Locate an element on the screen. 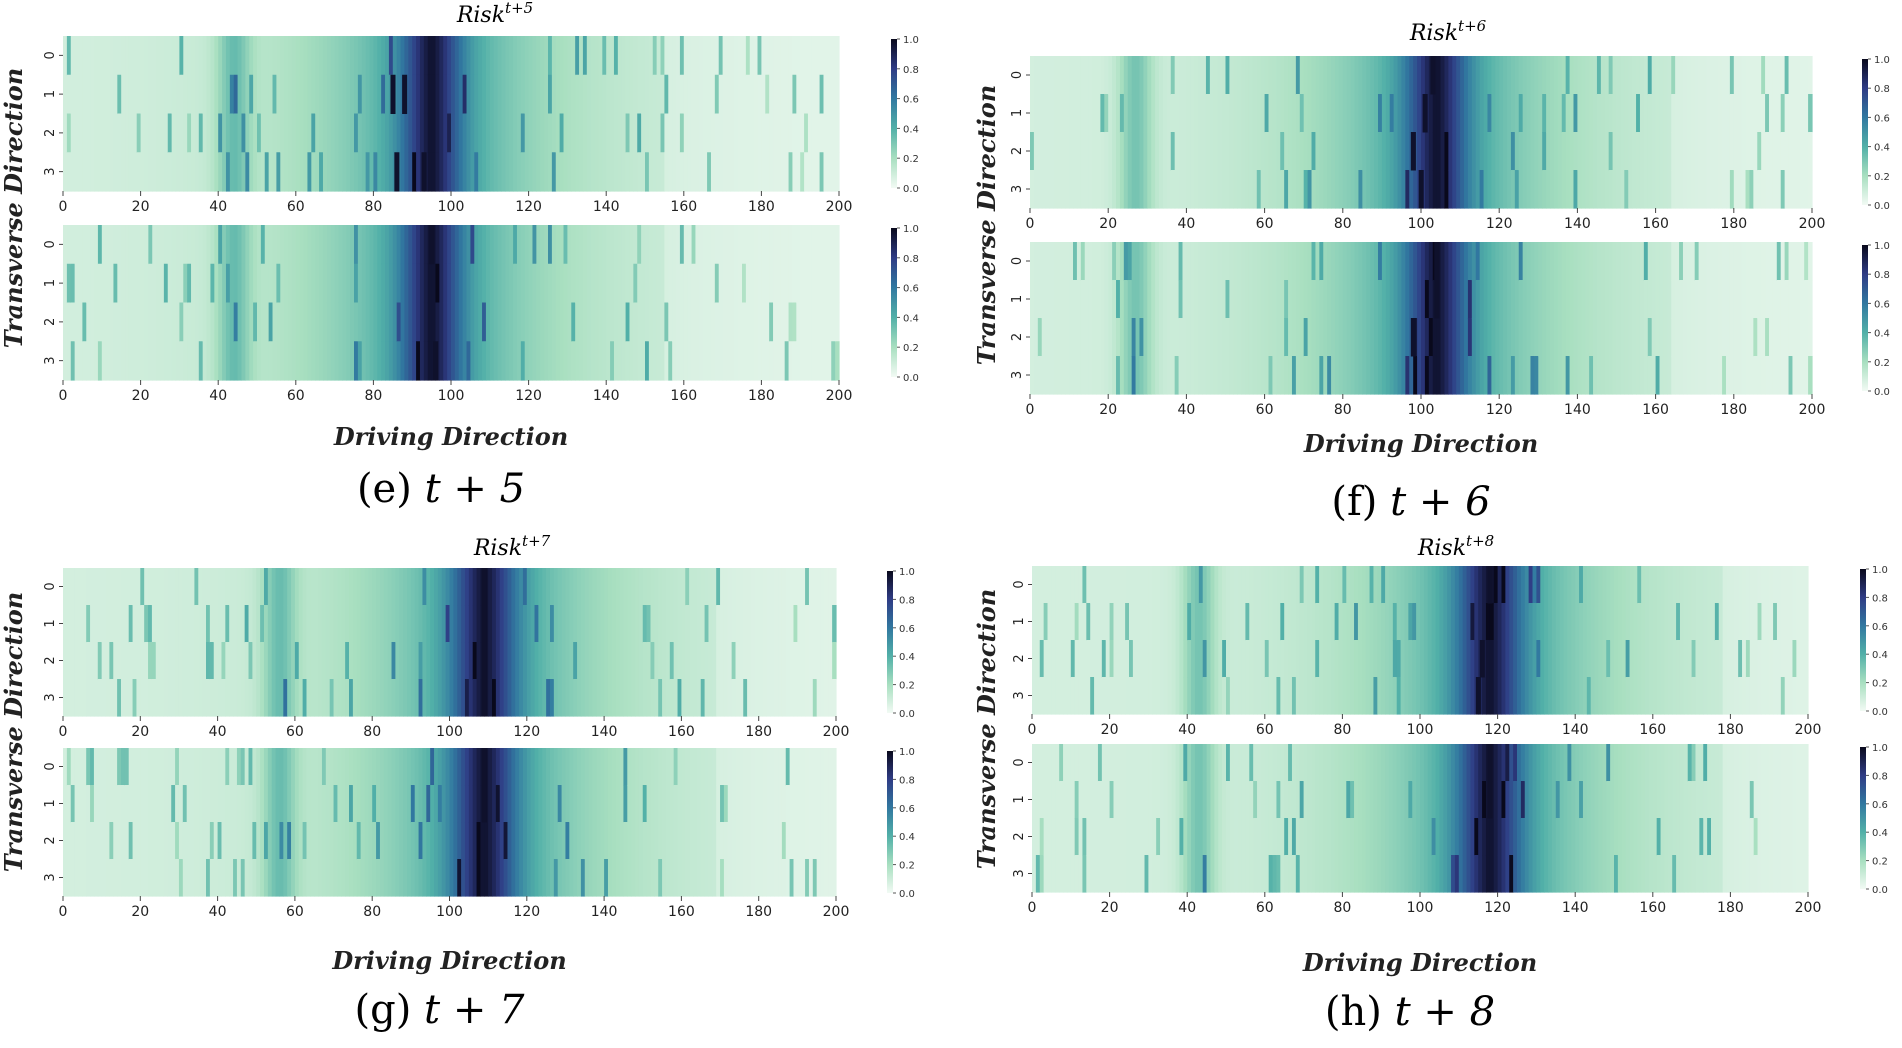 Image resolution: width=1902 pixels, height=1048 pixels. x-tick-label: 20 is located at coordinates (1108, 224).